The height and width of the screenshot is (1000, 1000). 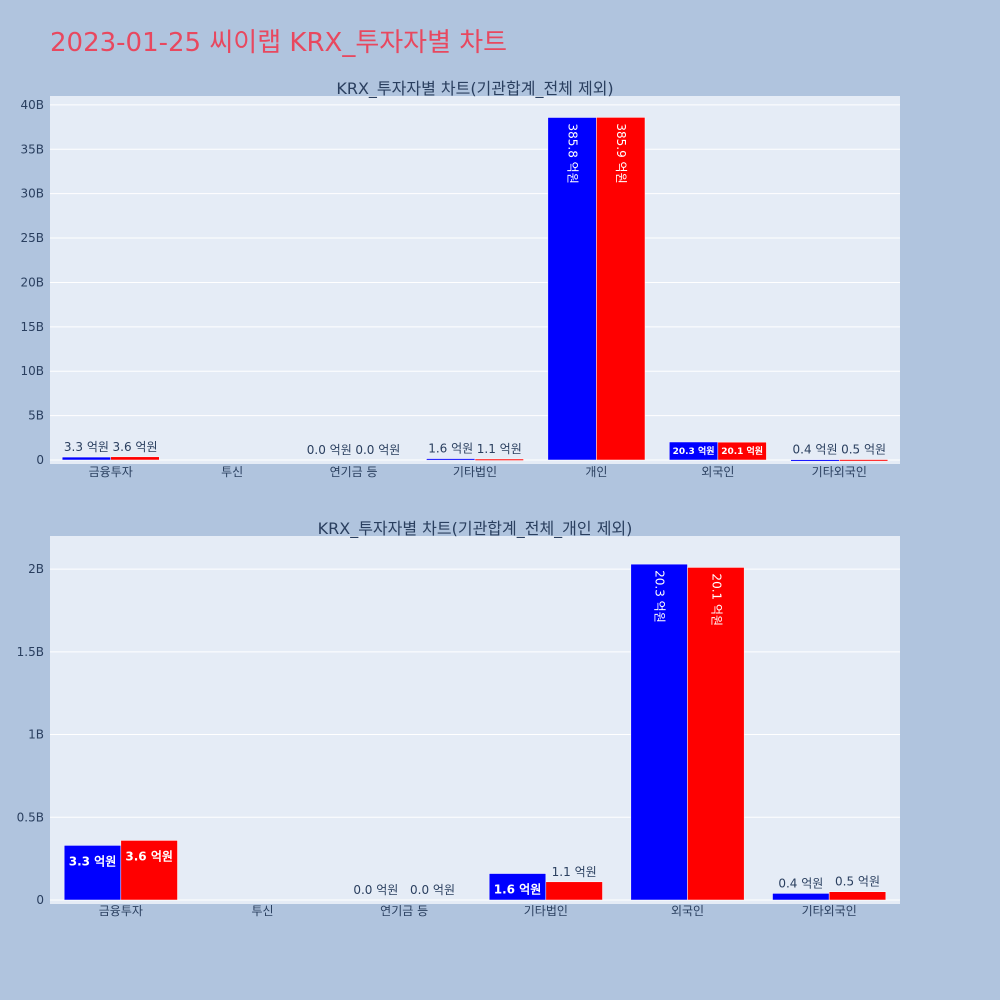 What do you see at coordinates (573, 153) in the screenshot?
I see `data-label: 385.8 억원` at bounding box center [573, 153].